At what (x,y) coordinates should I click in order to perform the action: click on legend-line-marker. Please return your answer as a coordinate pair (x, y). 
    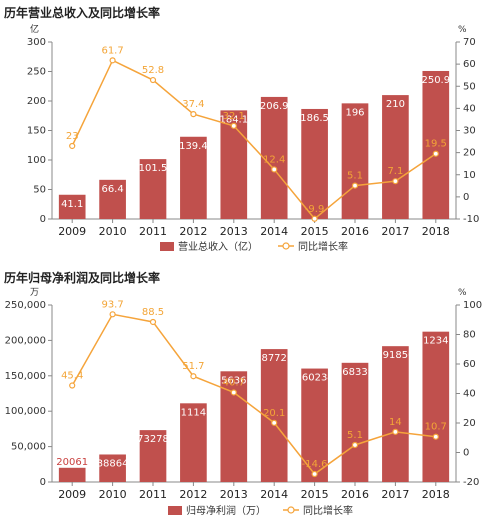
    Looking at the image, I should click on (286, 246).